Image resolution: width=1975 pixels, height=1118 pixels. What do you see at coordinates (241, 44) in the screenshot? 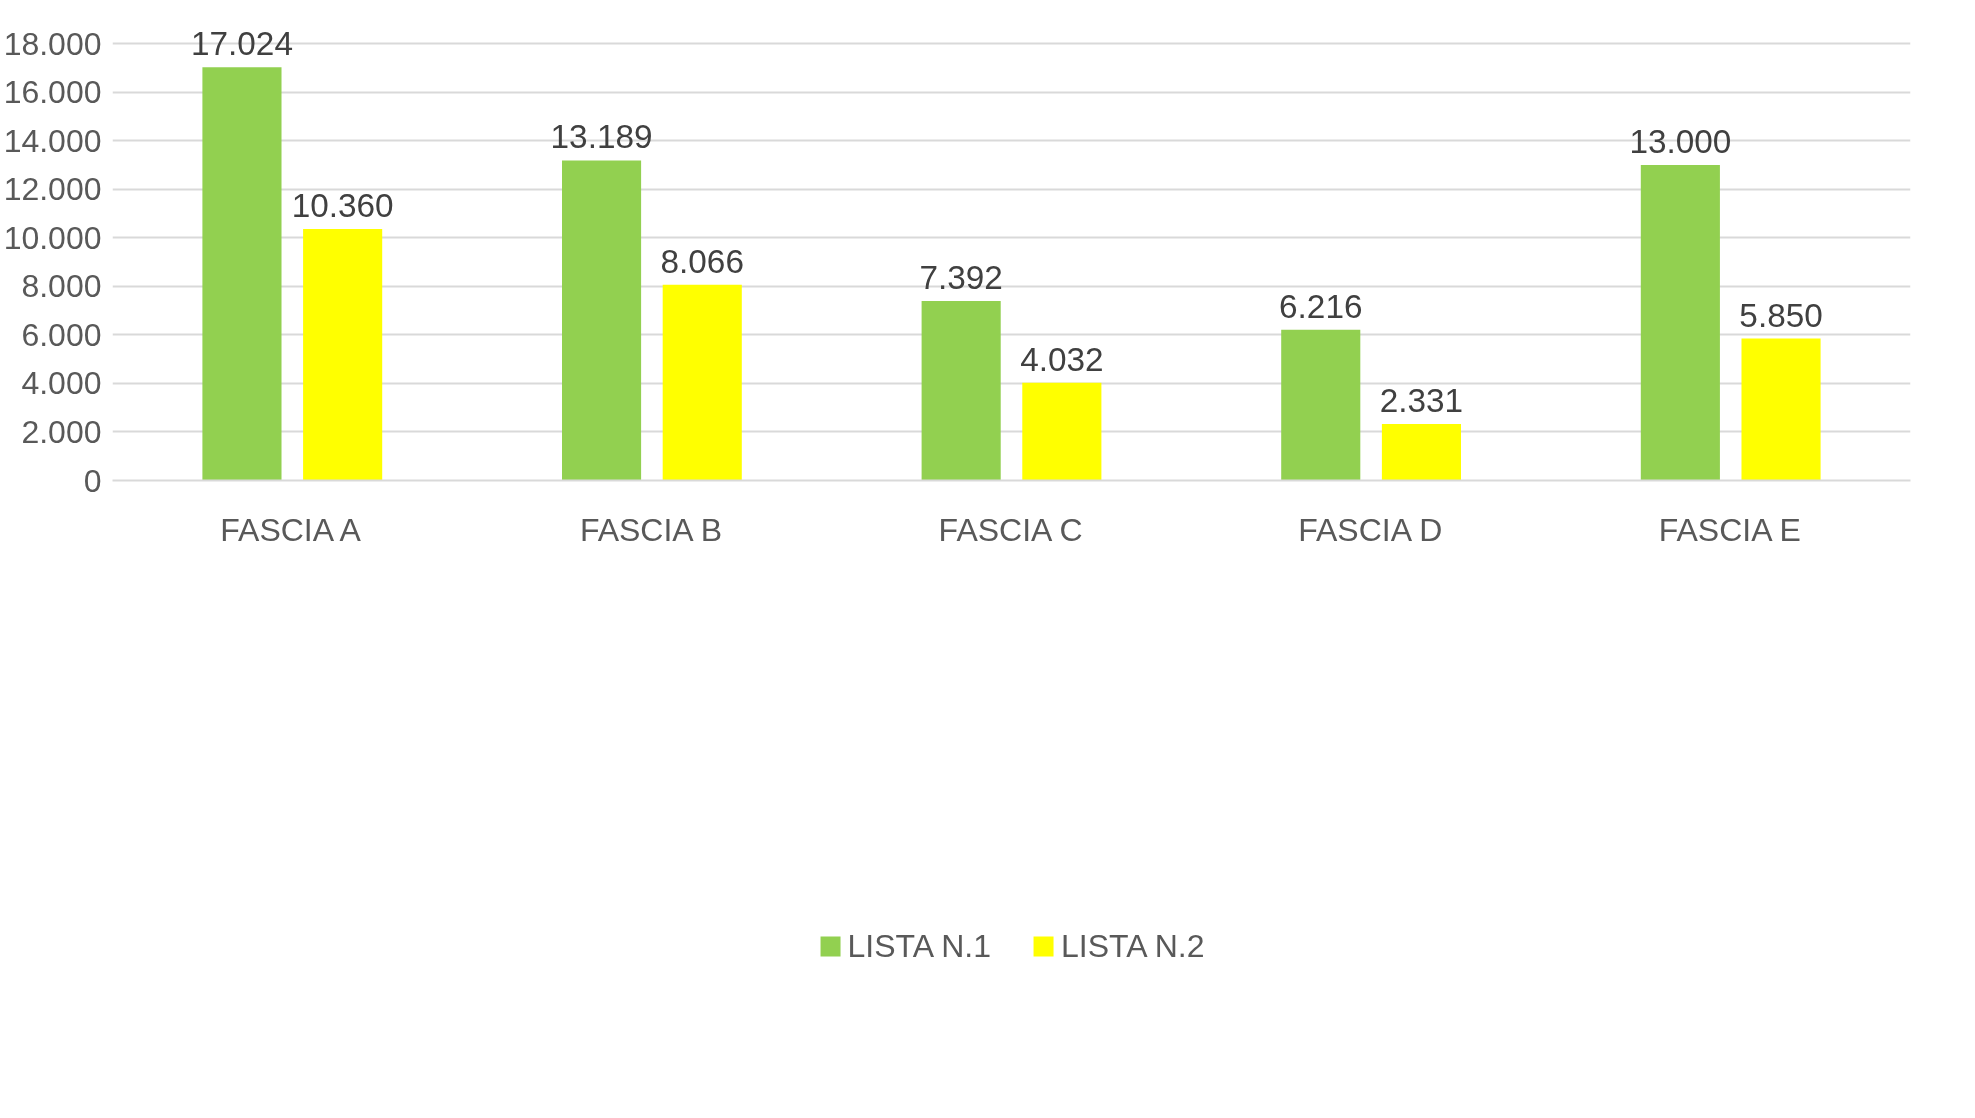
I see `data-label: 17.024` at bounding box center [241, 44].